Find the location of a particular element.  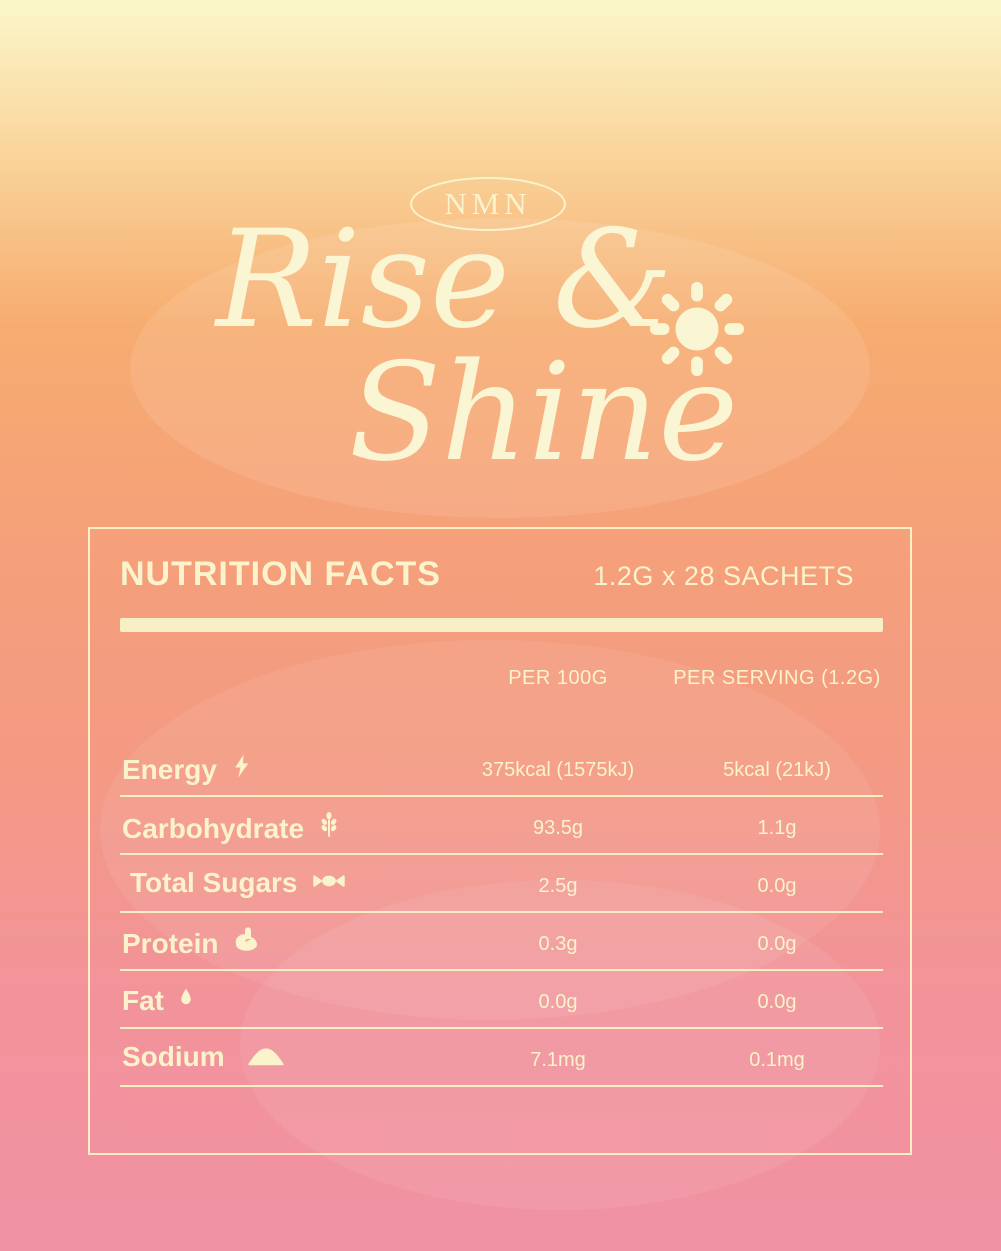

table-row-fat: Fat 0.0g 0.0g is located at coordinates (501, 1000).